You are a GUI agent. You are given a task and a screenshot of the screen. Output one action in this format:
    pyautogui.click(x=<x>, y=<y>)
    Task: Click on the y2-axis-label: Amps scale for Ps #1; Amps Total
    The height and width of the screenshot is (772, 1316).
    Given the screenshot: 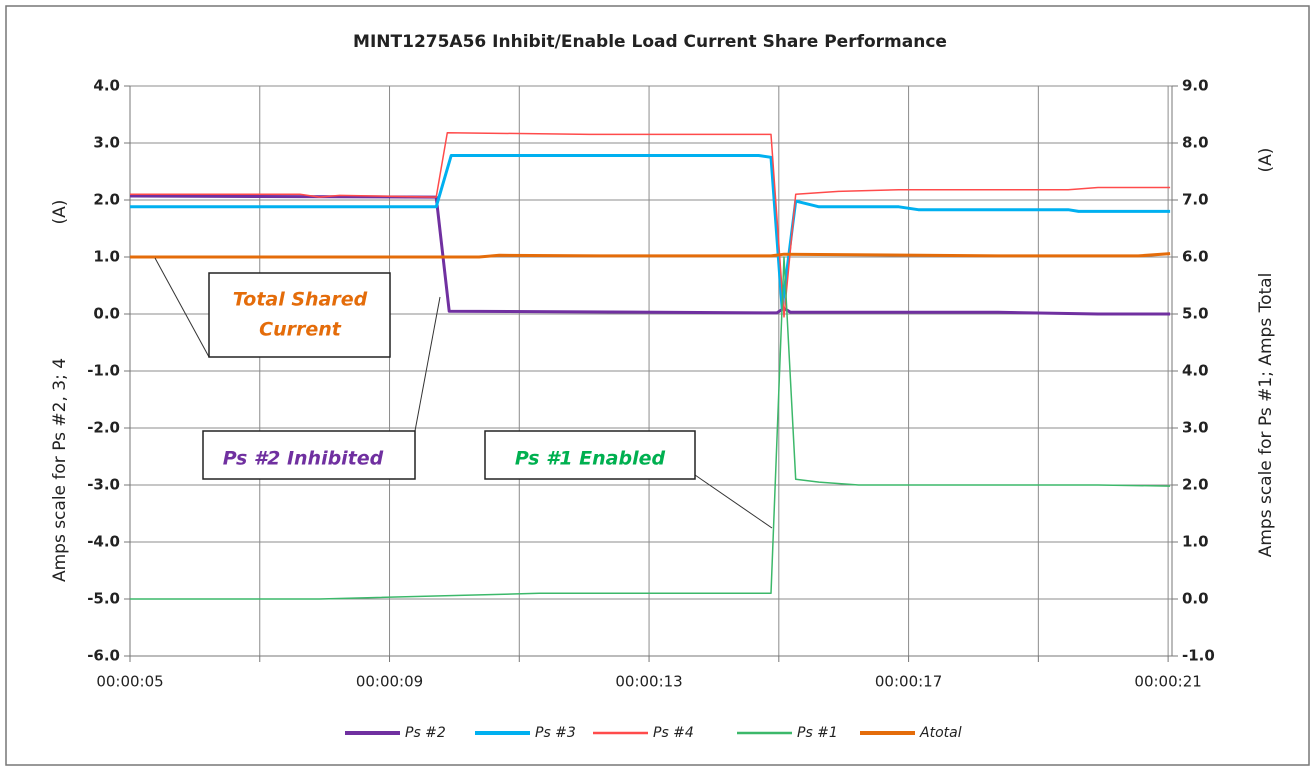 What is the action you would take?
    pyautogui.click(x=1266, y=415)
    